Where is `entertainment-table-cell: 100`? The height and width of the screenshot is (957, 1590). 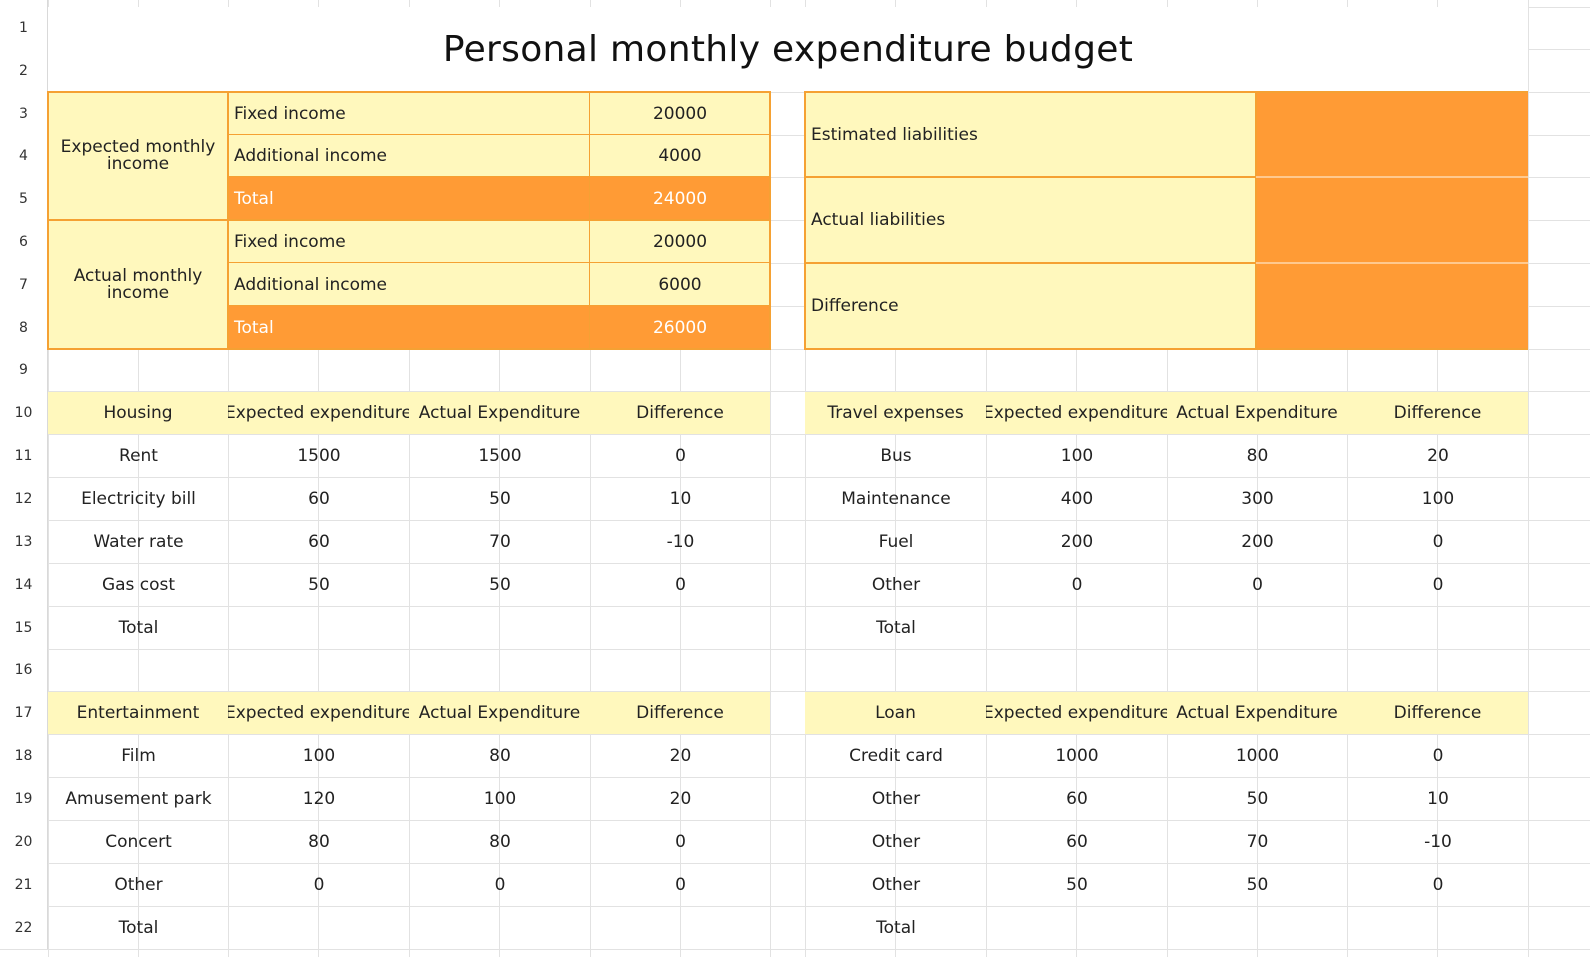 entertainment-table-cell: 100 is located at coordinates (319, 756).